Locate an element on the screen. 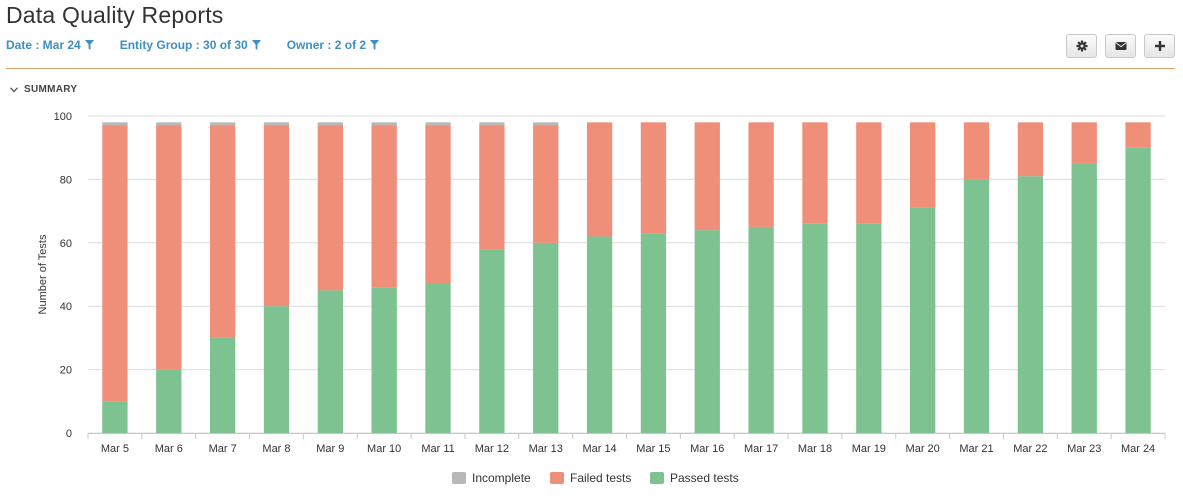  x-tick-label: Mar 10 is located at coordinates (384, 449).